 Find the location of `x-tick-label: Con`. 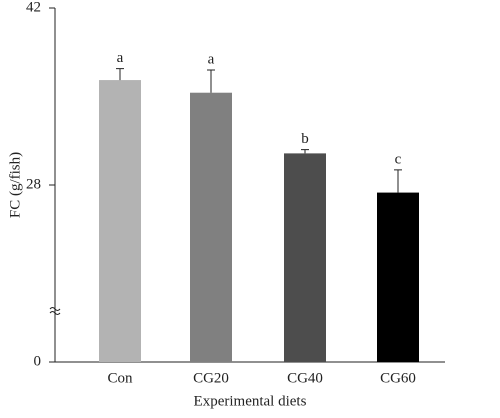

x-tick-label: Con is located at coordinates (120, 378).